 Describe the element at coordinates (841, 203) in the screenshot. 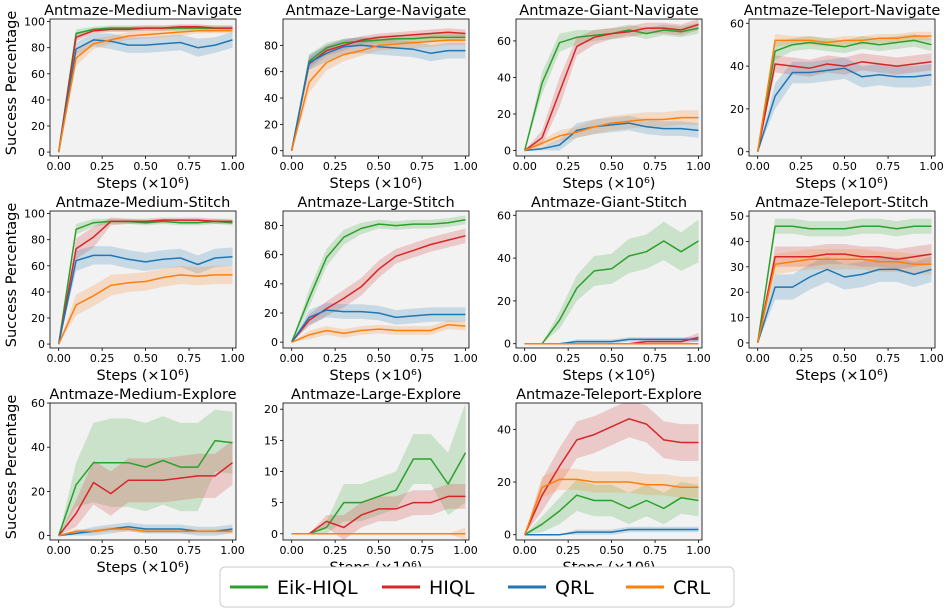

I see `subplot-title-antmaze-teleport-stitch: Antmaze-Teleport-Stitch` at that location.